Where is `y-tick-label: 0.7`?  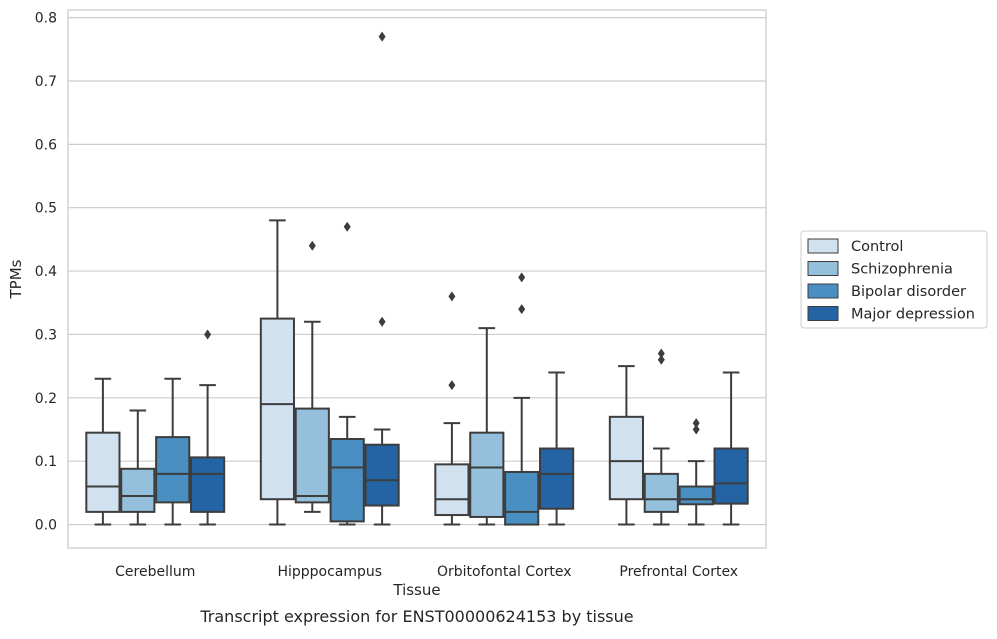
y-tick-label: 0.7 is located at coordinates (46, 82).